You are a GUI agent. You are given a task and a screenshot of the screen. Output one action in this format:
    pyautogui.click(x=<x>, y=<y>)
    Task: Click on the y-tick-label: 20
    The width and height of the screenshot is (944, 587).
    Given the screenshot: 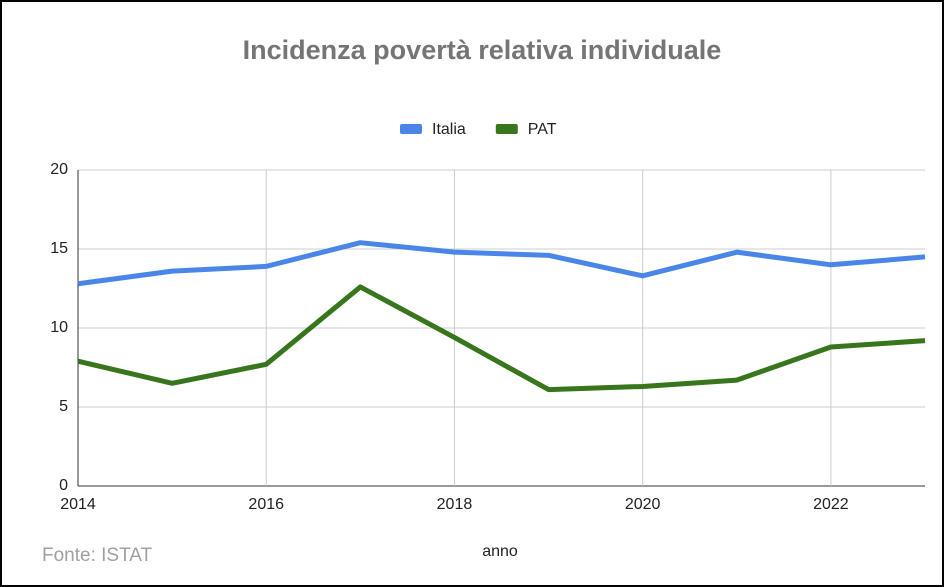 What is the action you would take?
    pyautogui.click(x=59, y=169)
    